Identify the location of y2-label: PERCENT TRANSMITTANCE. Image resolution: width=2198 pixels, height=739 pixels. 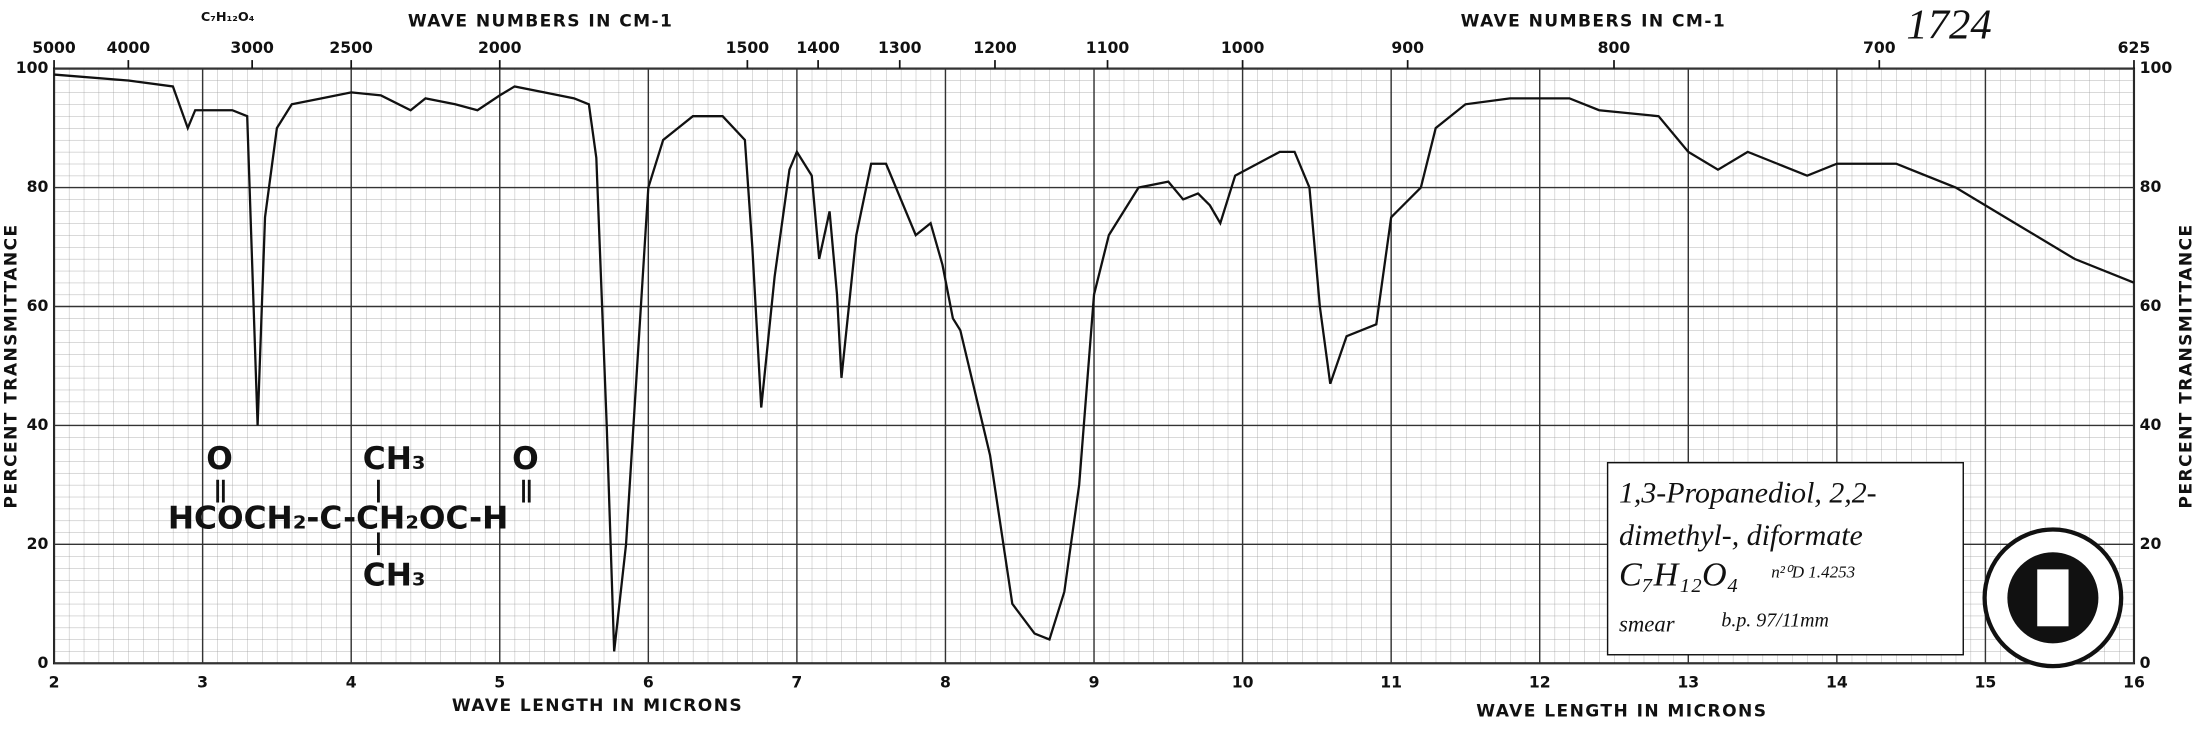
(2187, 365).